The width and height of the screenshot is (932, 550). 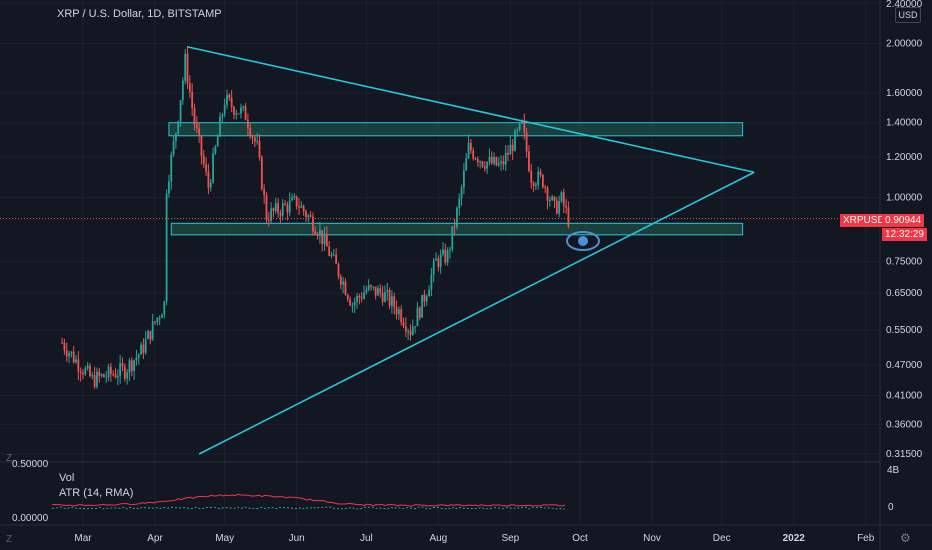 I want to click on price-tick-label: 2.40000, so click(x=904, y=5).